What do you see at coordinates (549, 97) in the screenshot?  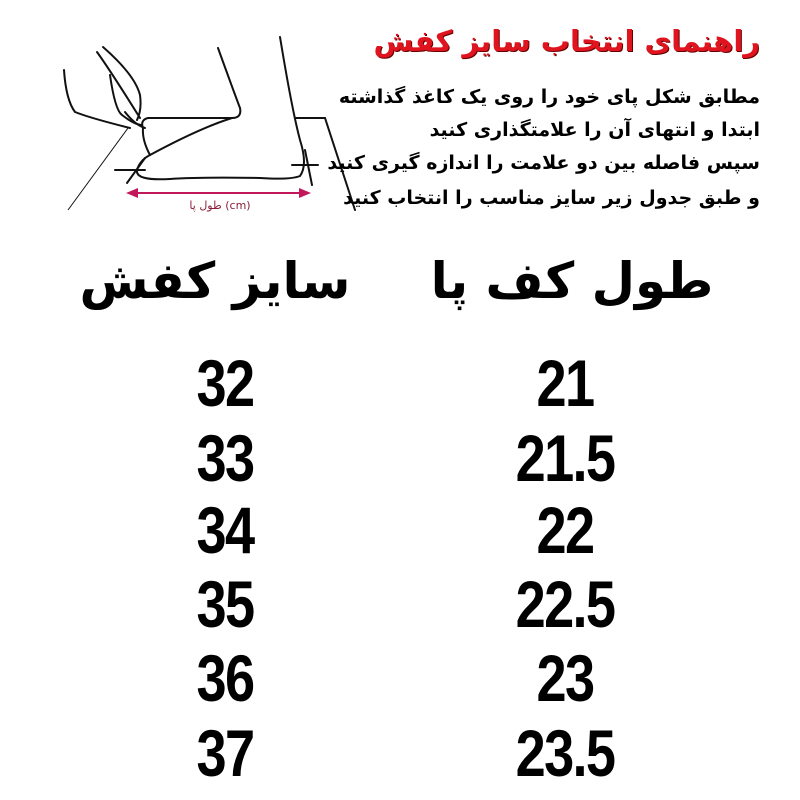 I see `instruction-line: مطابق شکل پای خود را روی یک کاغذ گذاشته` at bounding box center [549, 97].